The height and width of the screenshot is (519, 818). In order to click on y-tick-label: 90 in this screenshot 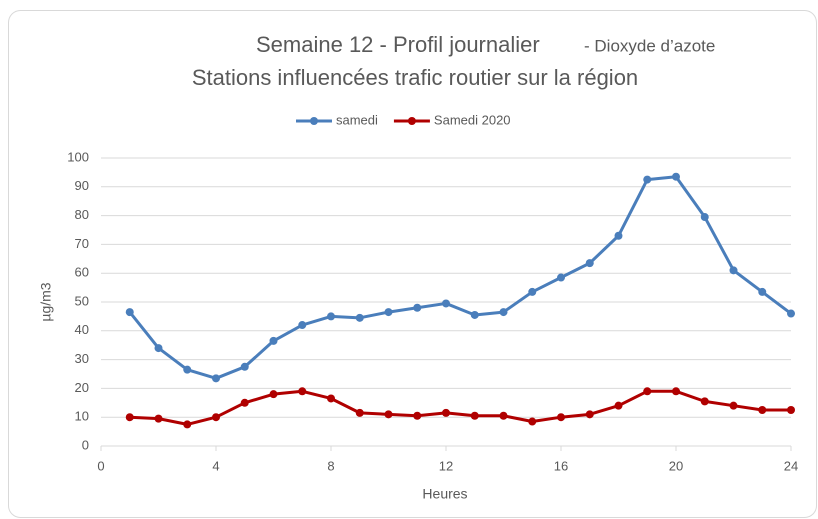, I will do `click(82, 185)`.